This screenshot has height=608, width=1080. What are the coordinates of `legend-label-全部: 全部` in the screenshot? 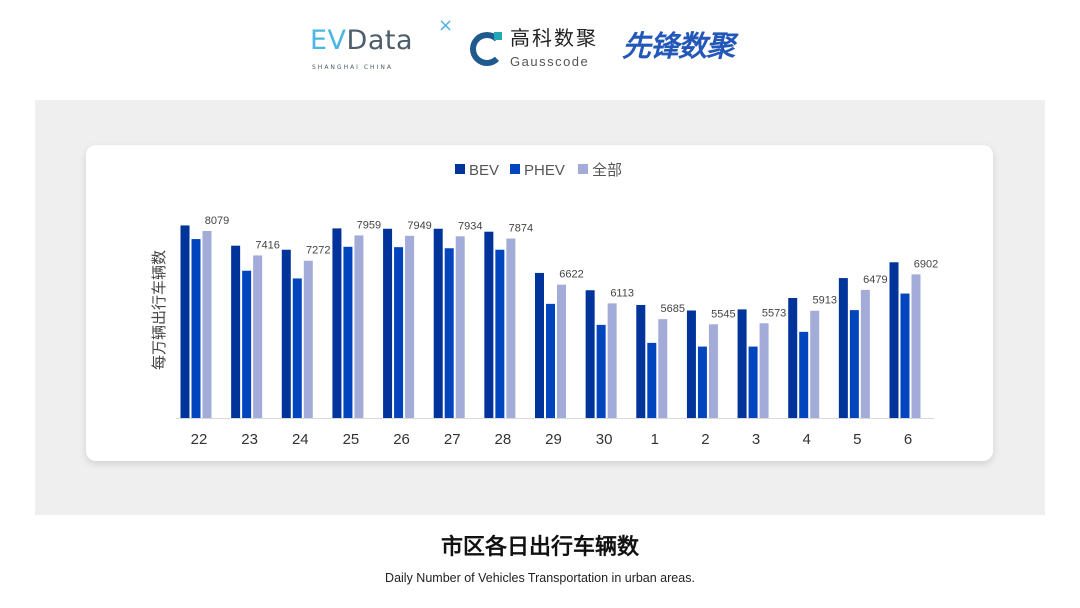 It's located at (607, 170).